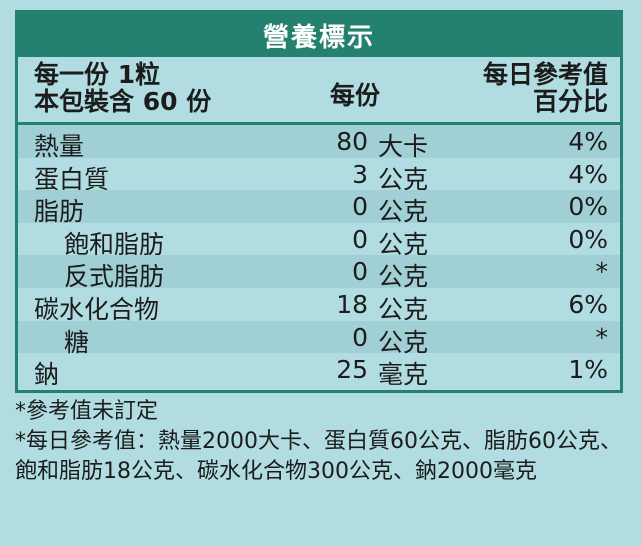 Image resolution: width=641 pixels, height=546 pixels. Describe the element at coordinates (123, 101) in the screenshot. I see `servings-per-package: 本包裝含 60 份` at that location.